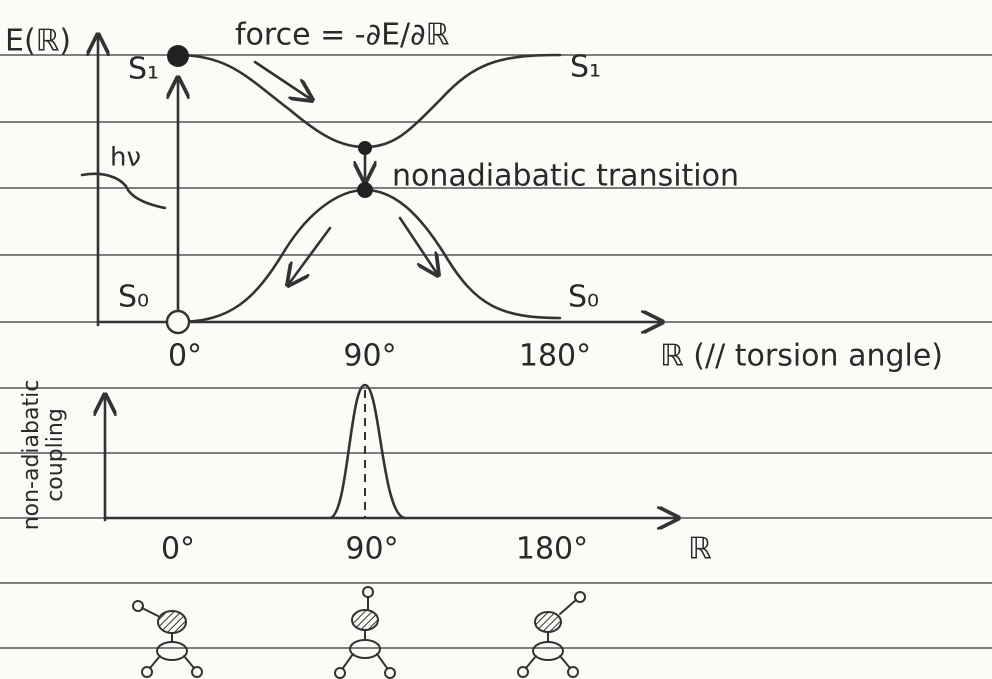 The height and width of the screenshot is (679, 992). I want to click on y-axis-label: E(ℝ), so click(38, 41).